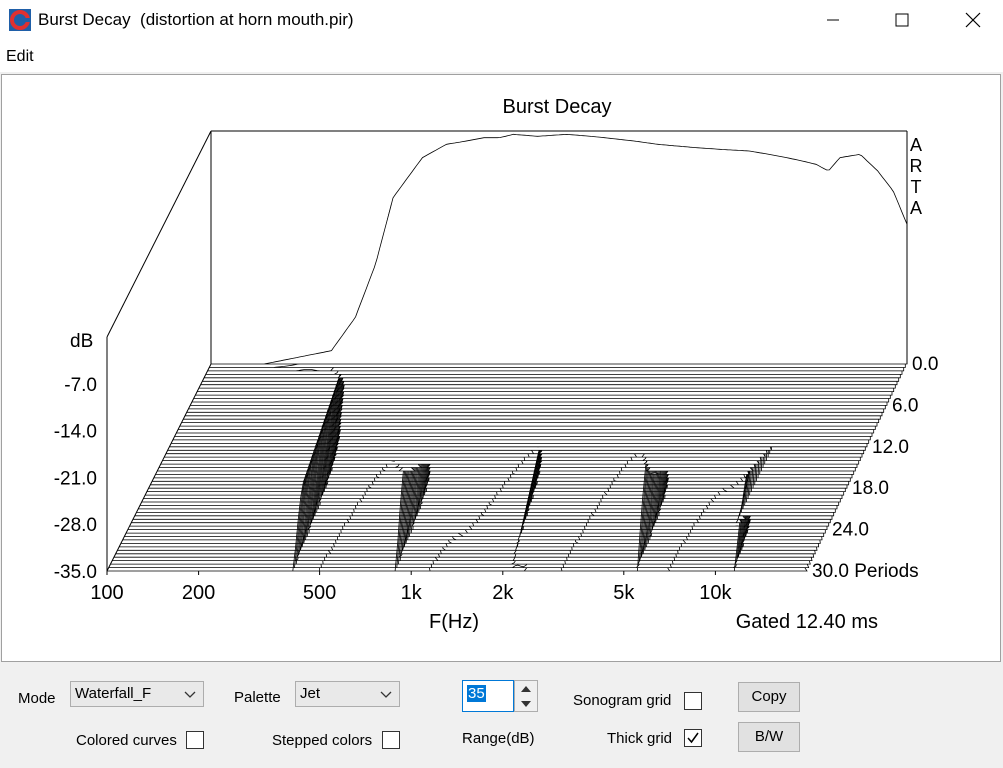 The height and width of the screenshot is (768, 1003). Describe the element at coordinates (75, 572) in the screenshot. I see `y-tick-label: -35.0` at that location.